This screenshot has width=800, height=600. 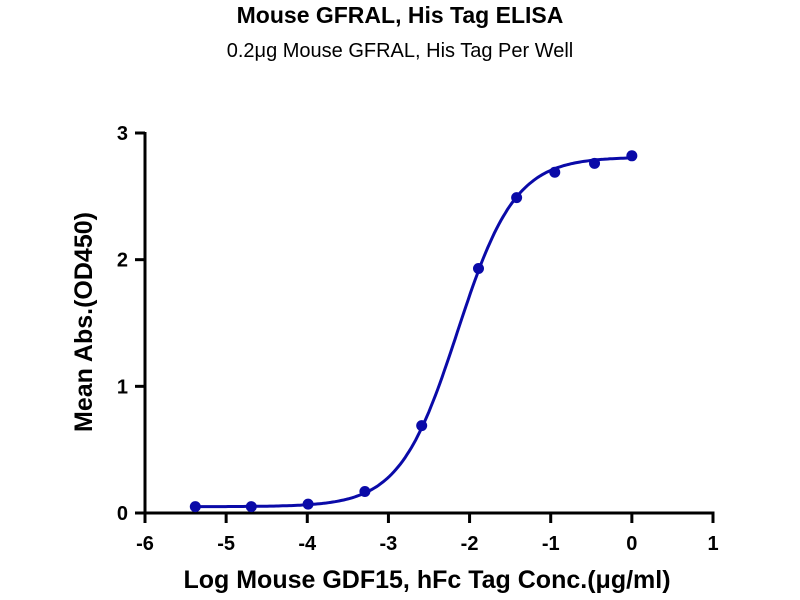 I want to click on y-tick-label: 1, so click(x=122, y=387).